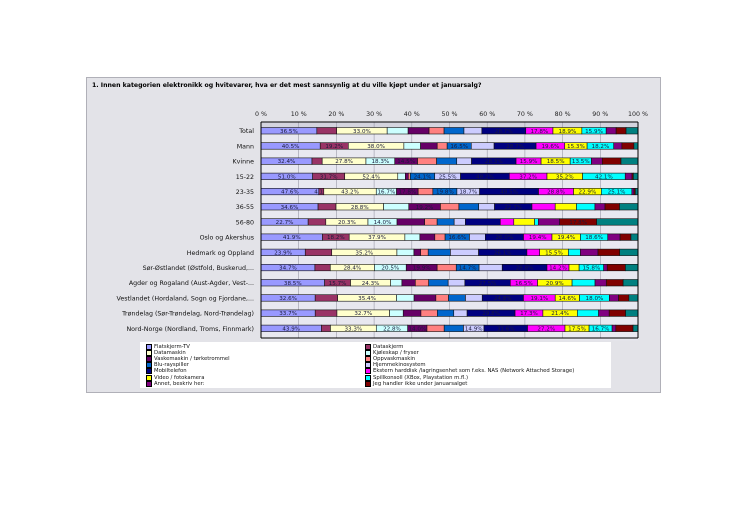 This screenshot has width=746, height=527. What do you see at coordinates (338, 284) in the screenshot?
I see `data-label: 15.7%` at bounding box center [338, 284].